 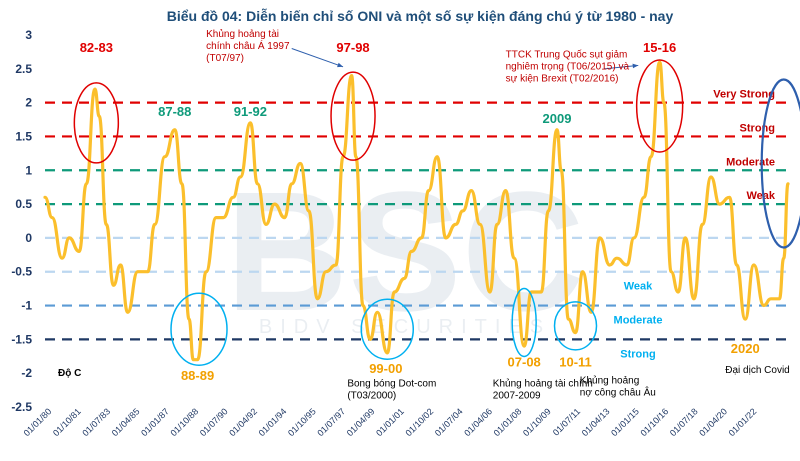 What do you see at coordinates (684, 422) in the screenshot?
I see `x-tick-label: 01/07/18` at bounding box center [684, 422].